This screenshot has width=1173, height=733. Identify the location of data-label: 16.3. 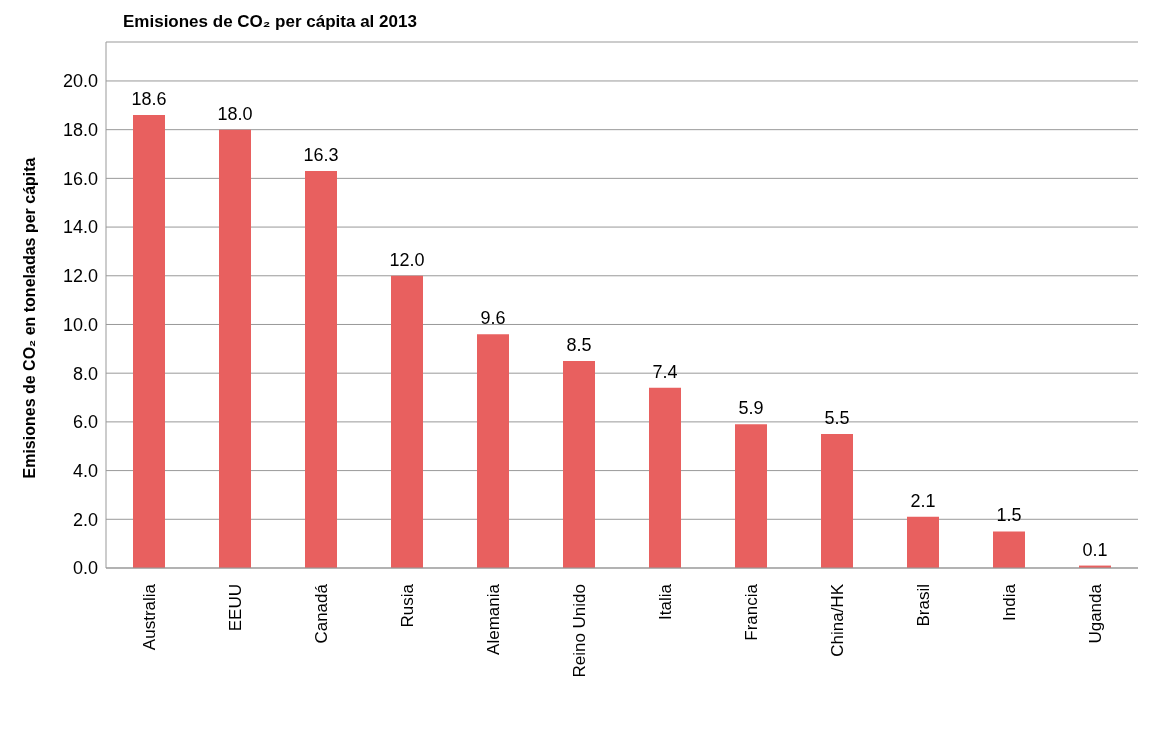
(321, 155).